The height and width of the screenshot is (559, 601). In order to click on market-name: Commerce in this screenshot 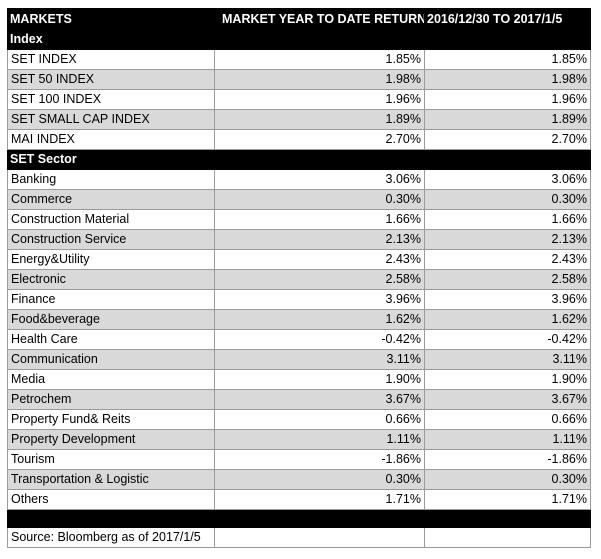, I will do `click(110, 199)`.